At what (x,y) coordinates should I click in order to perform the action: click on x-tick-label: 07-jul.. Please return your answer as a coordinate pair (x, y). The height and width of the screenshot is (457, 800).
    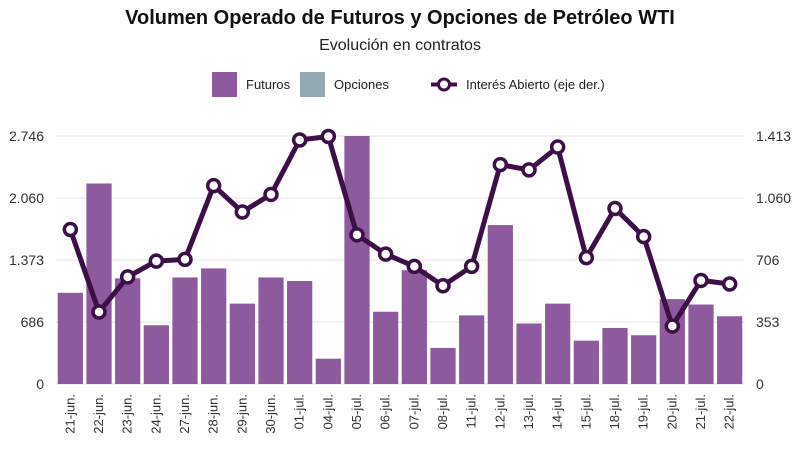
    Looking at the image, I should click on (413, 411).